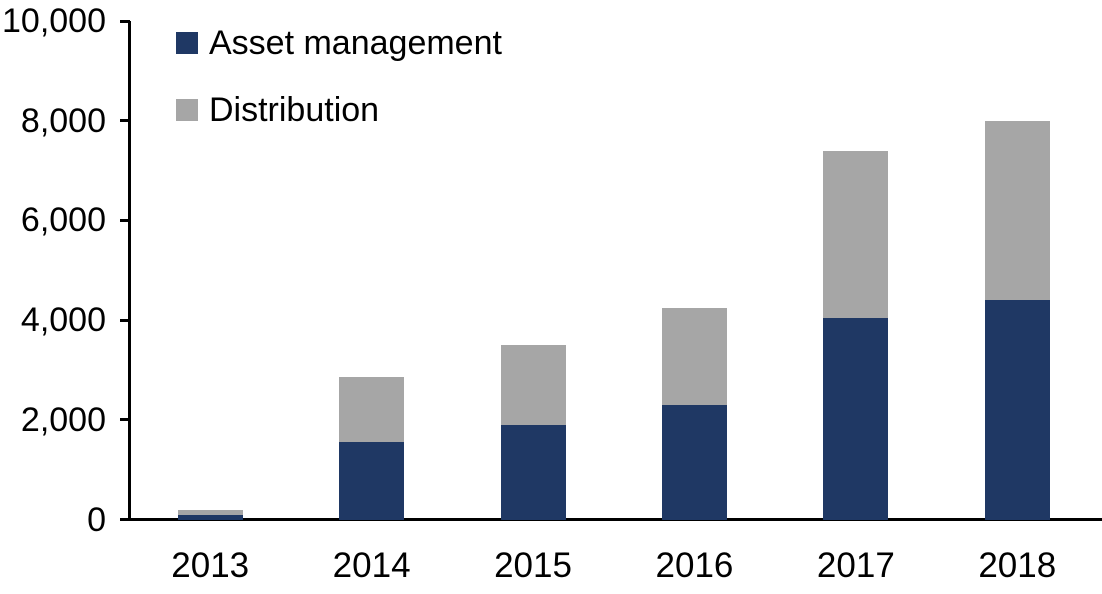  I want to click on x-axis-label-2015: 2015, so click(533, 565).